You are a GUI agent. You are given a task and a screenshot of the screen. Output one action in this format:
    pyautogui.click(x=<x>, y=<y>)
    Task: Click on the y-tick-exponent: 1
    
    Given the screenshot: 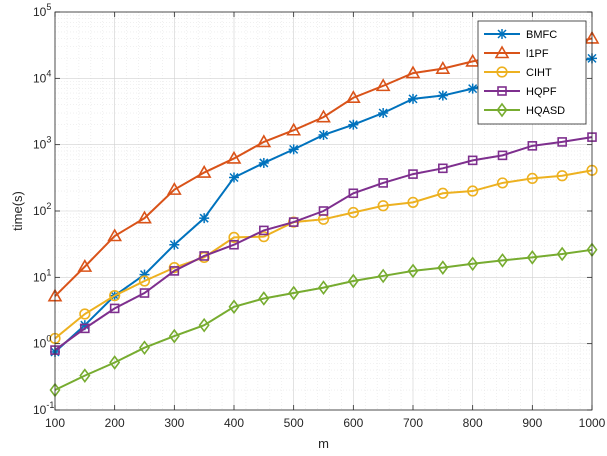 What is the action you would take?
    pyautogui.click(x=48, y=272)
    